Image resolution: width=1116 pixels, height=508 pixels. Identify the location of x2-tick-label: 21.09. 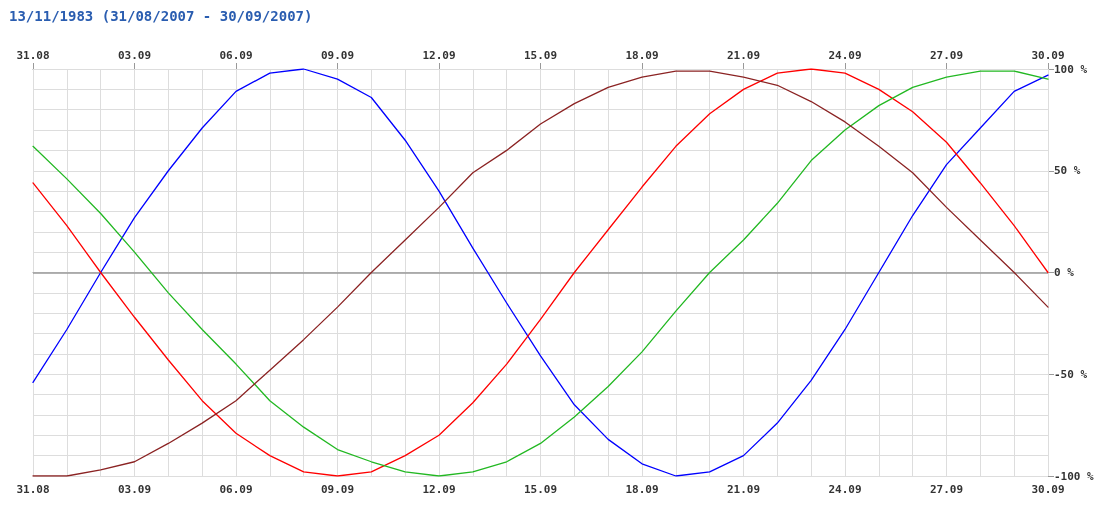
(743, 55).